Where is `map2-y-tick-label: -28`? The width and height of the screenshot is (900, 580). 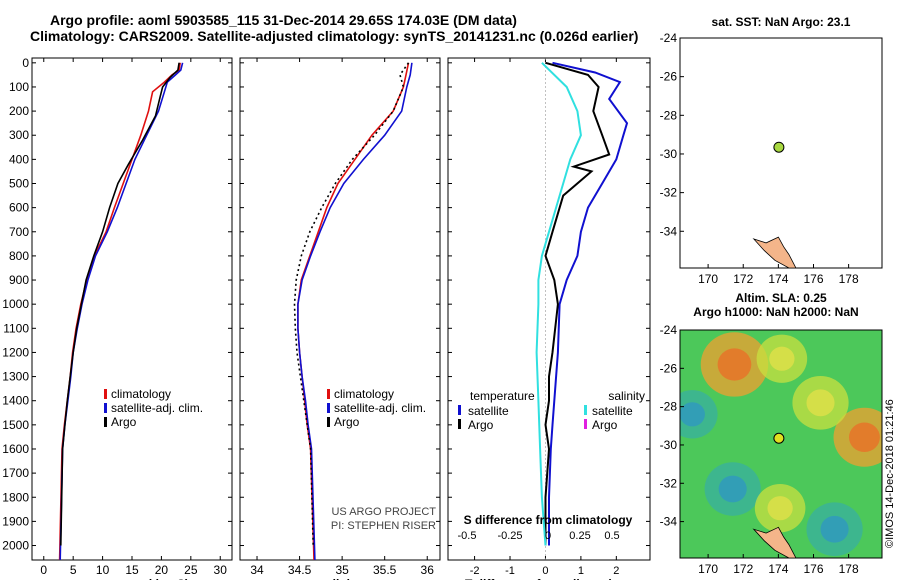
map2-y-tick-label: -28 is located at coordinates (669, 407).